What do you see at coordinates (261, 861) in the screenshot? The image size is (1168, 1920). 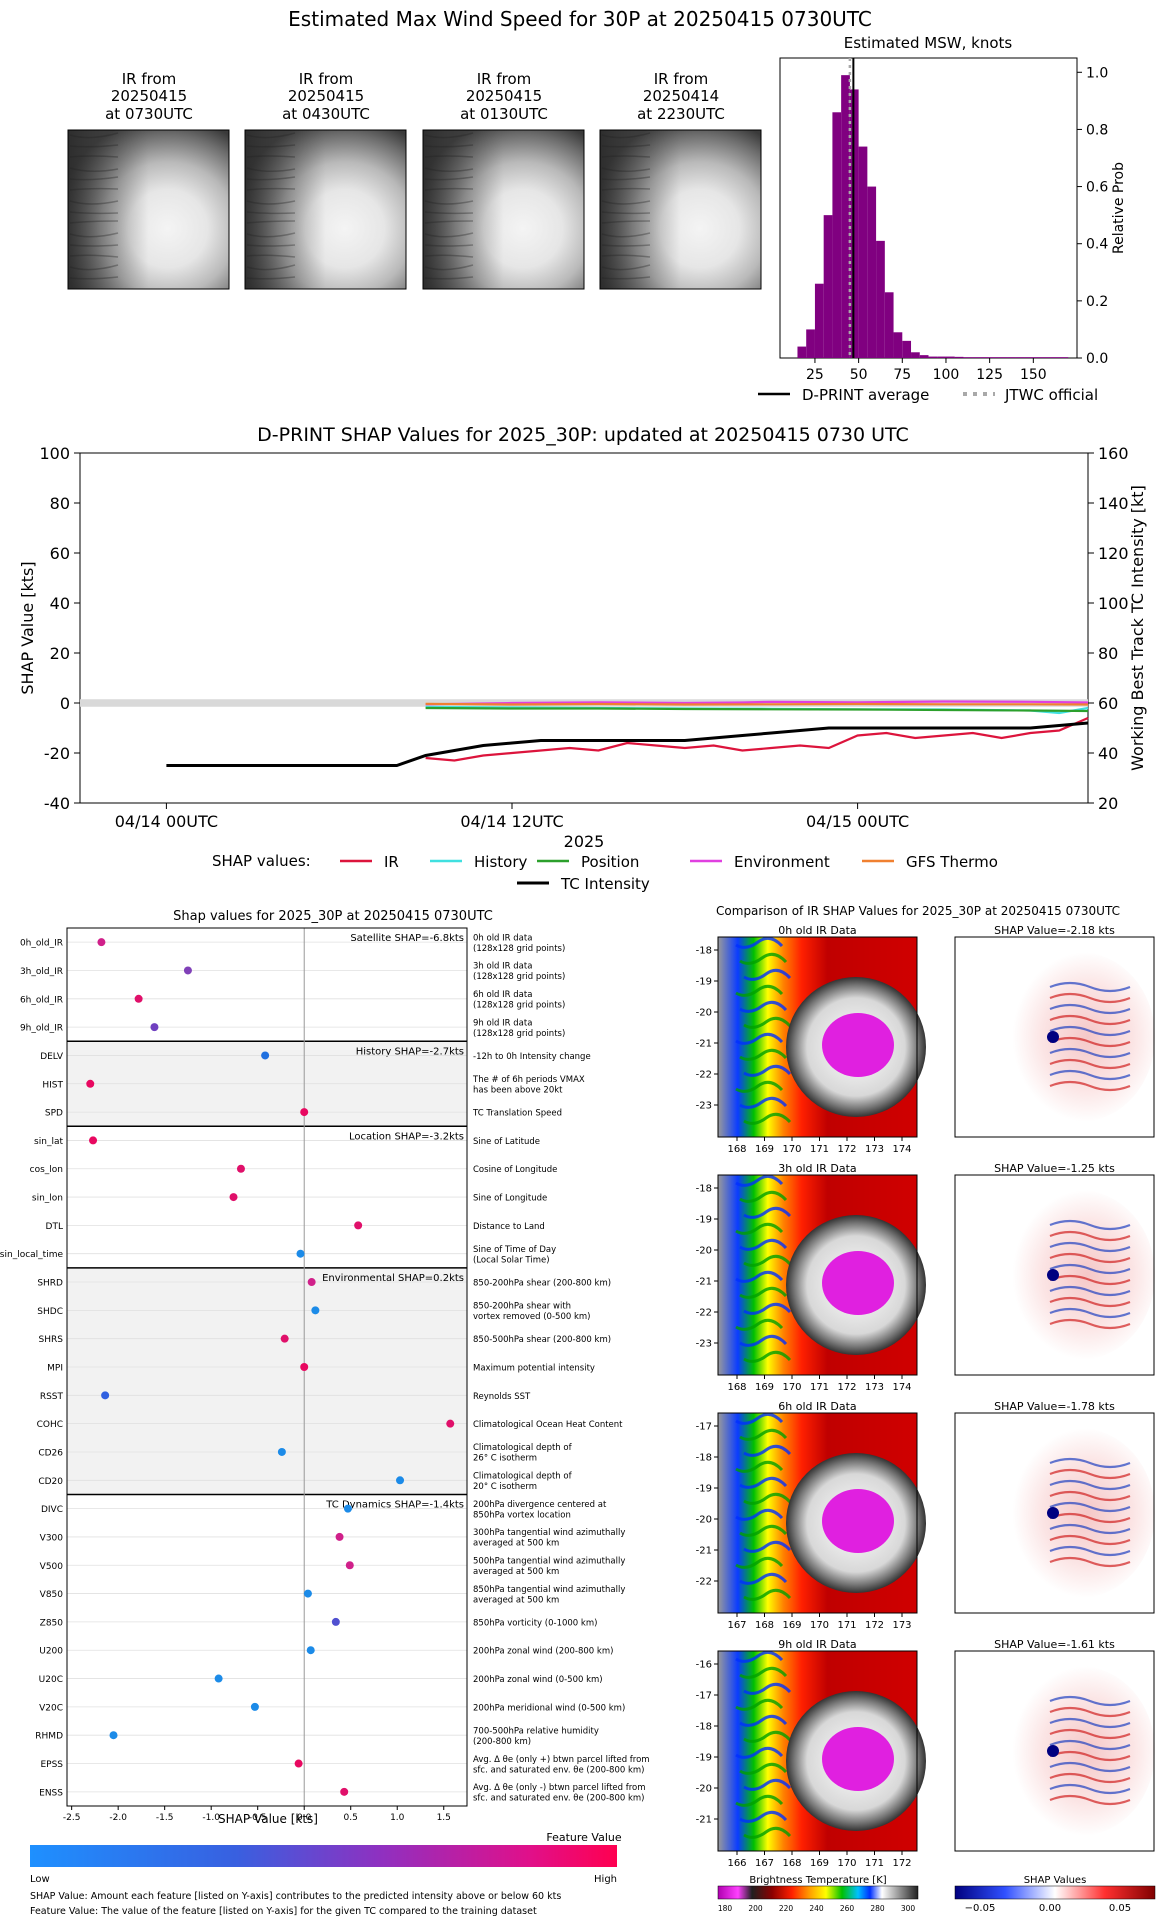 I see `ts-legend-title: SHAP values:` at bounding box center [261, 861].